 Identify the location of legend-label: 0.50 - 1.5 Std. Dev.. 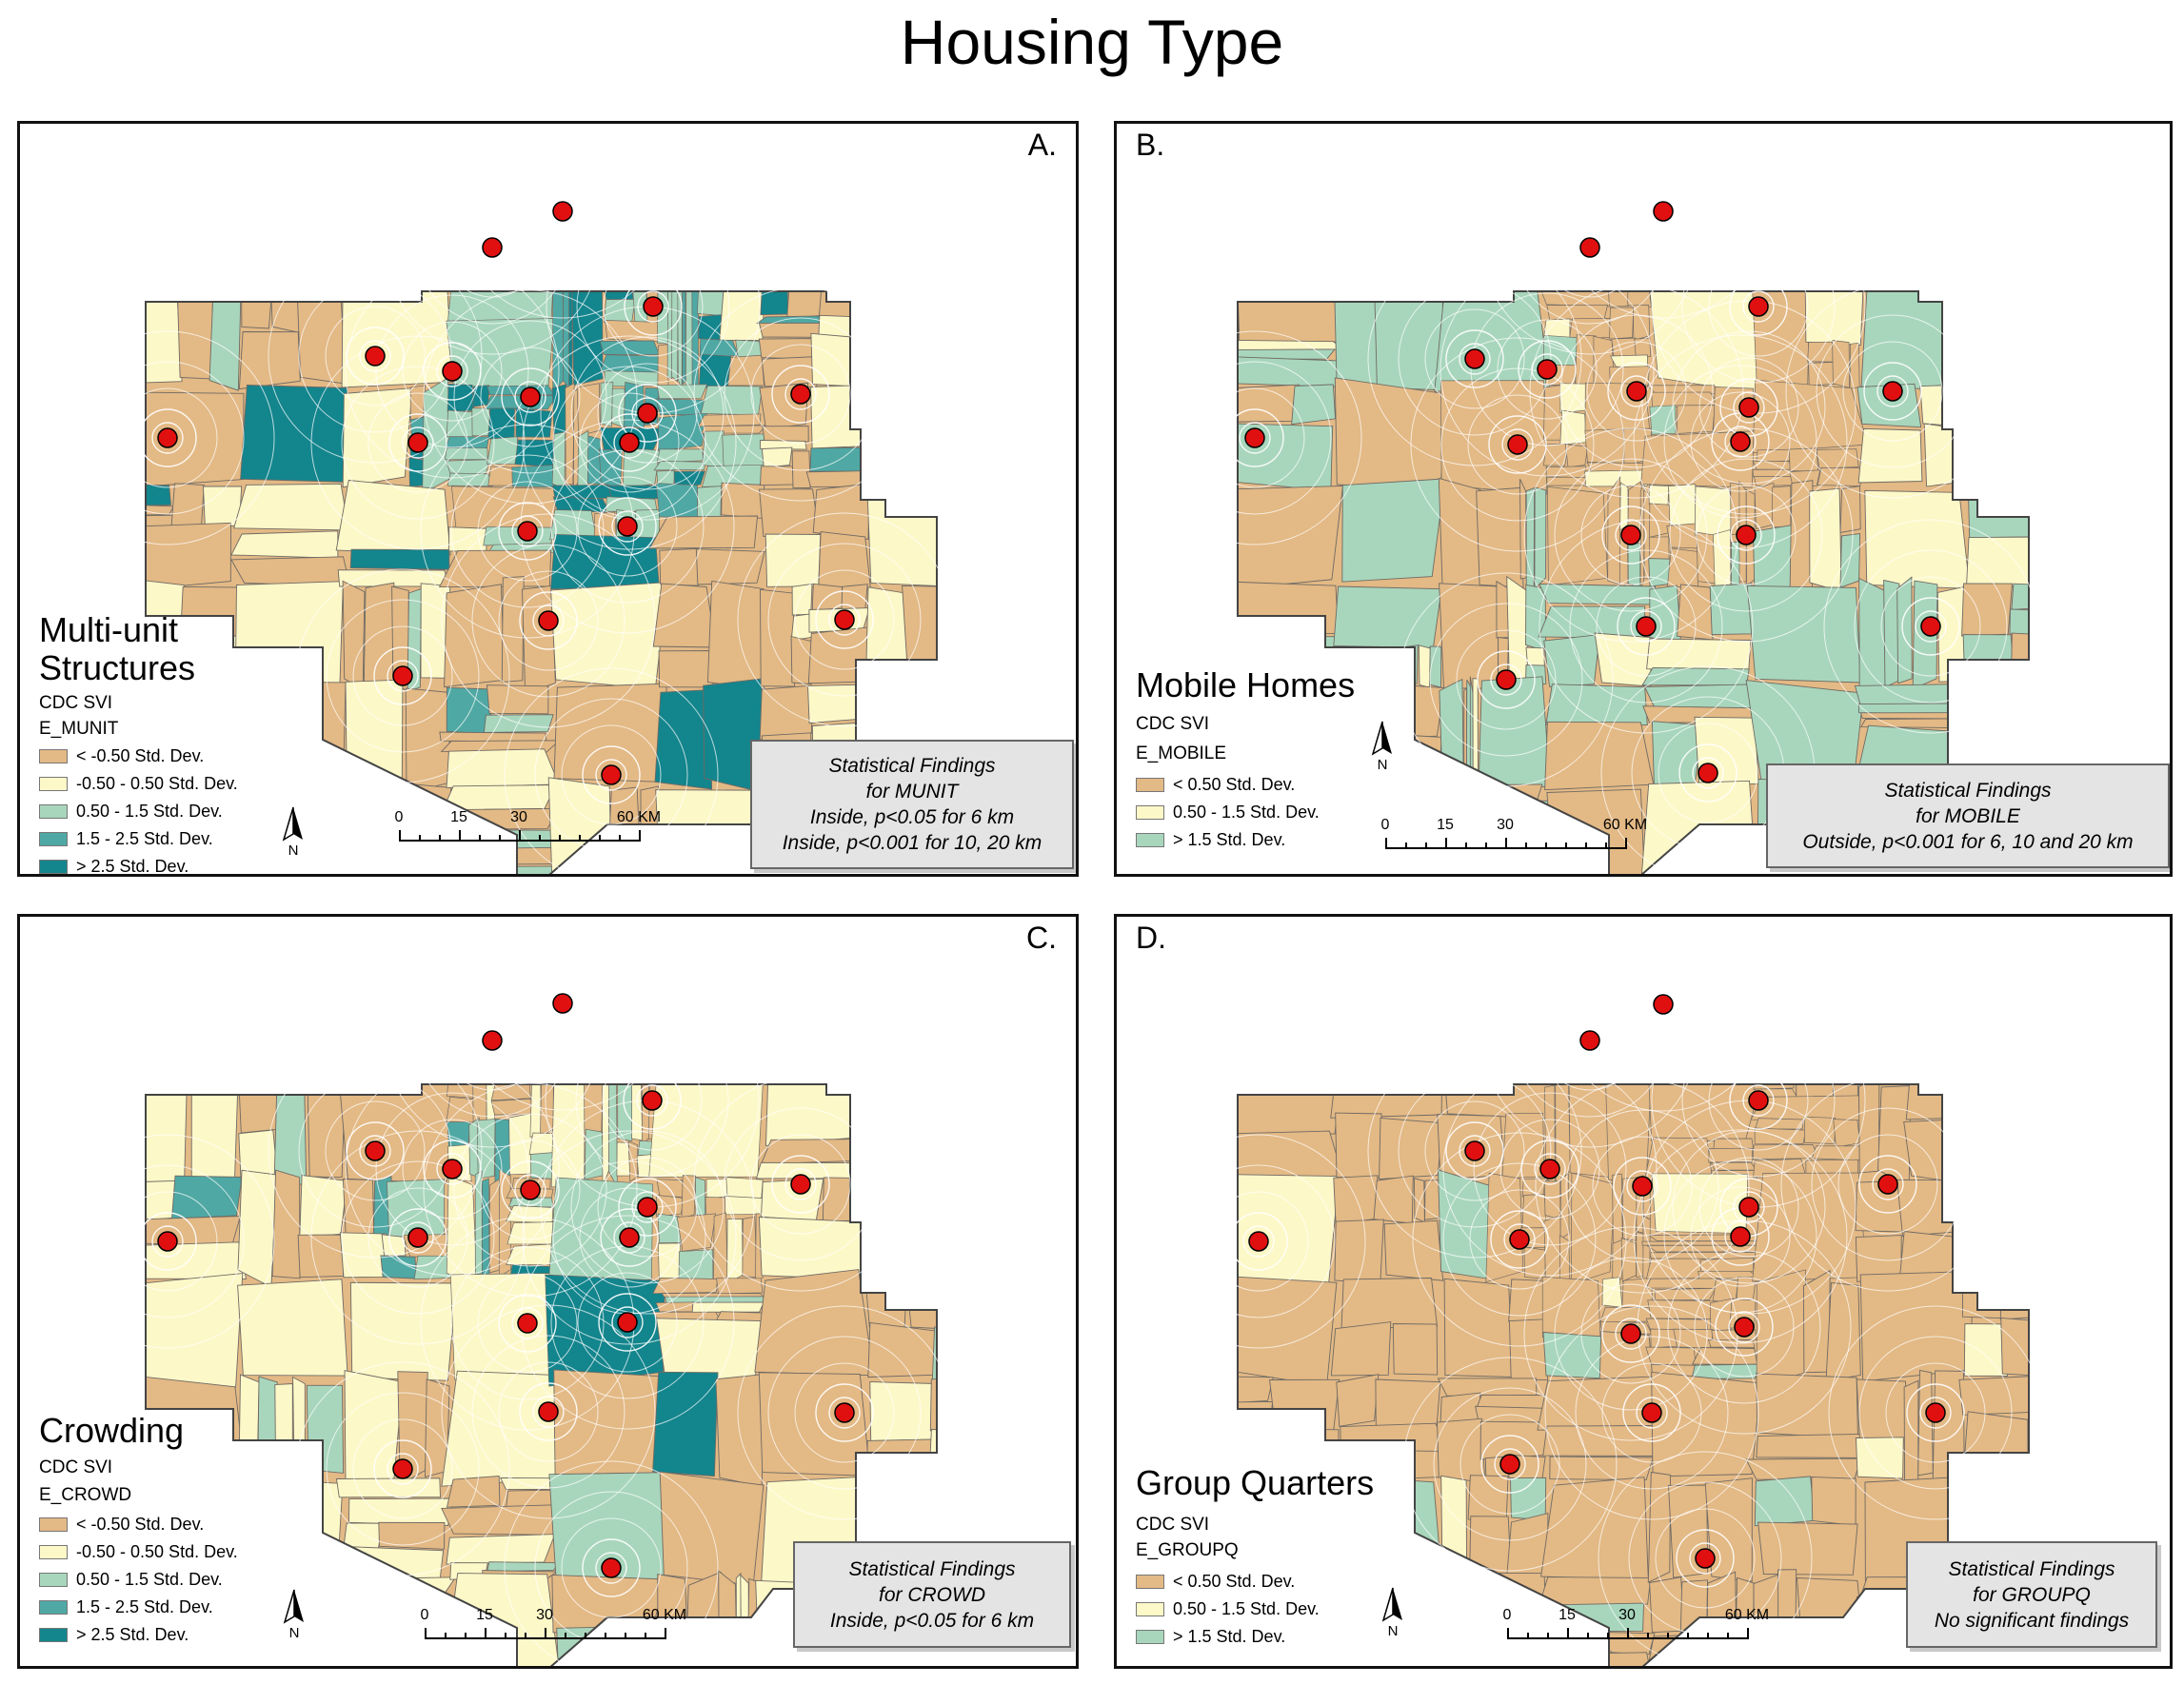
(1246, 1609).